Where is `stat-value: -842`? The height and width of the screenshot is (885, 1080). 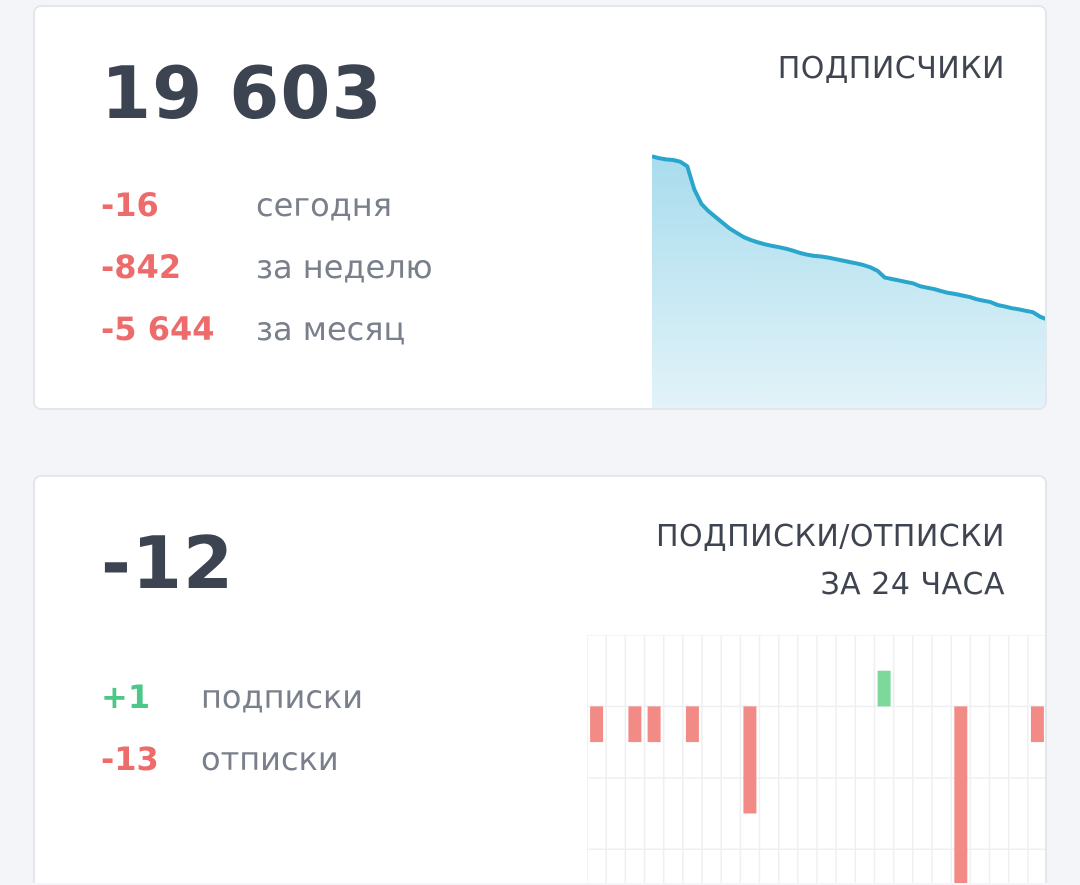
stat-value: -842 is located at coordinates (141, 267).